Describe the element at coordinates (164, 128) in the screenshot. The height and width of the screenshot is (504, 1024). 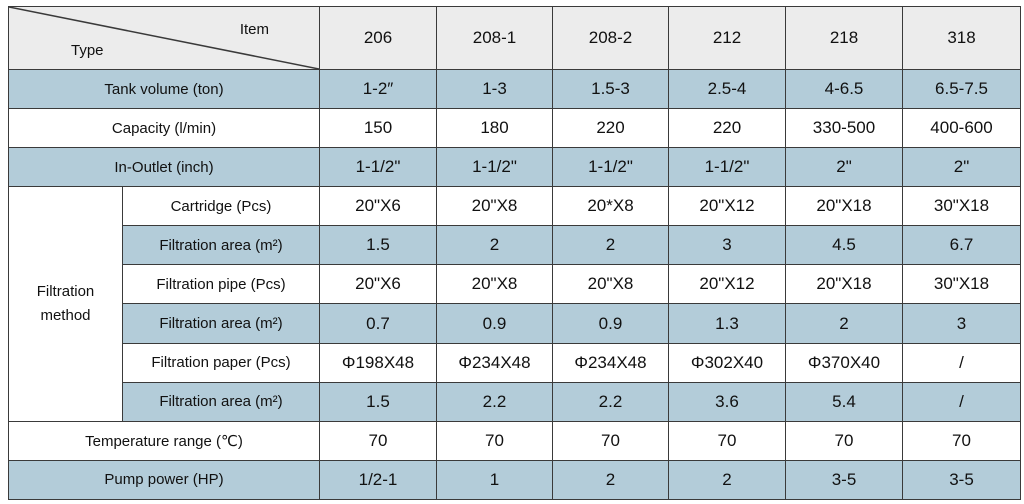
I see `row-label: Capacity (l/min)` at that location.